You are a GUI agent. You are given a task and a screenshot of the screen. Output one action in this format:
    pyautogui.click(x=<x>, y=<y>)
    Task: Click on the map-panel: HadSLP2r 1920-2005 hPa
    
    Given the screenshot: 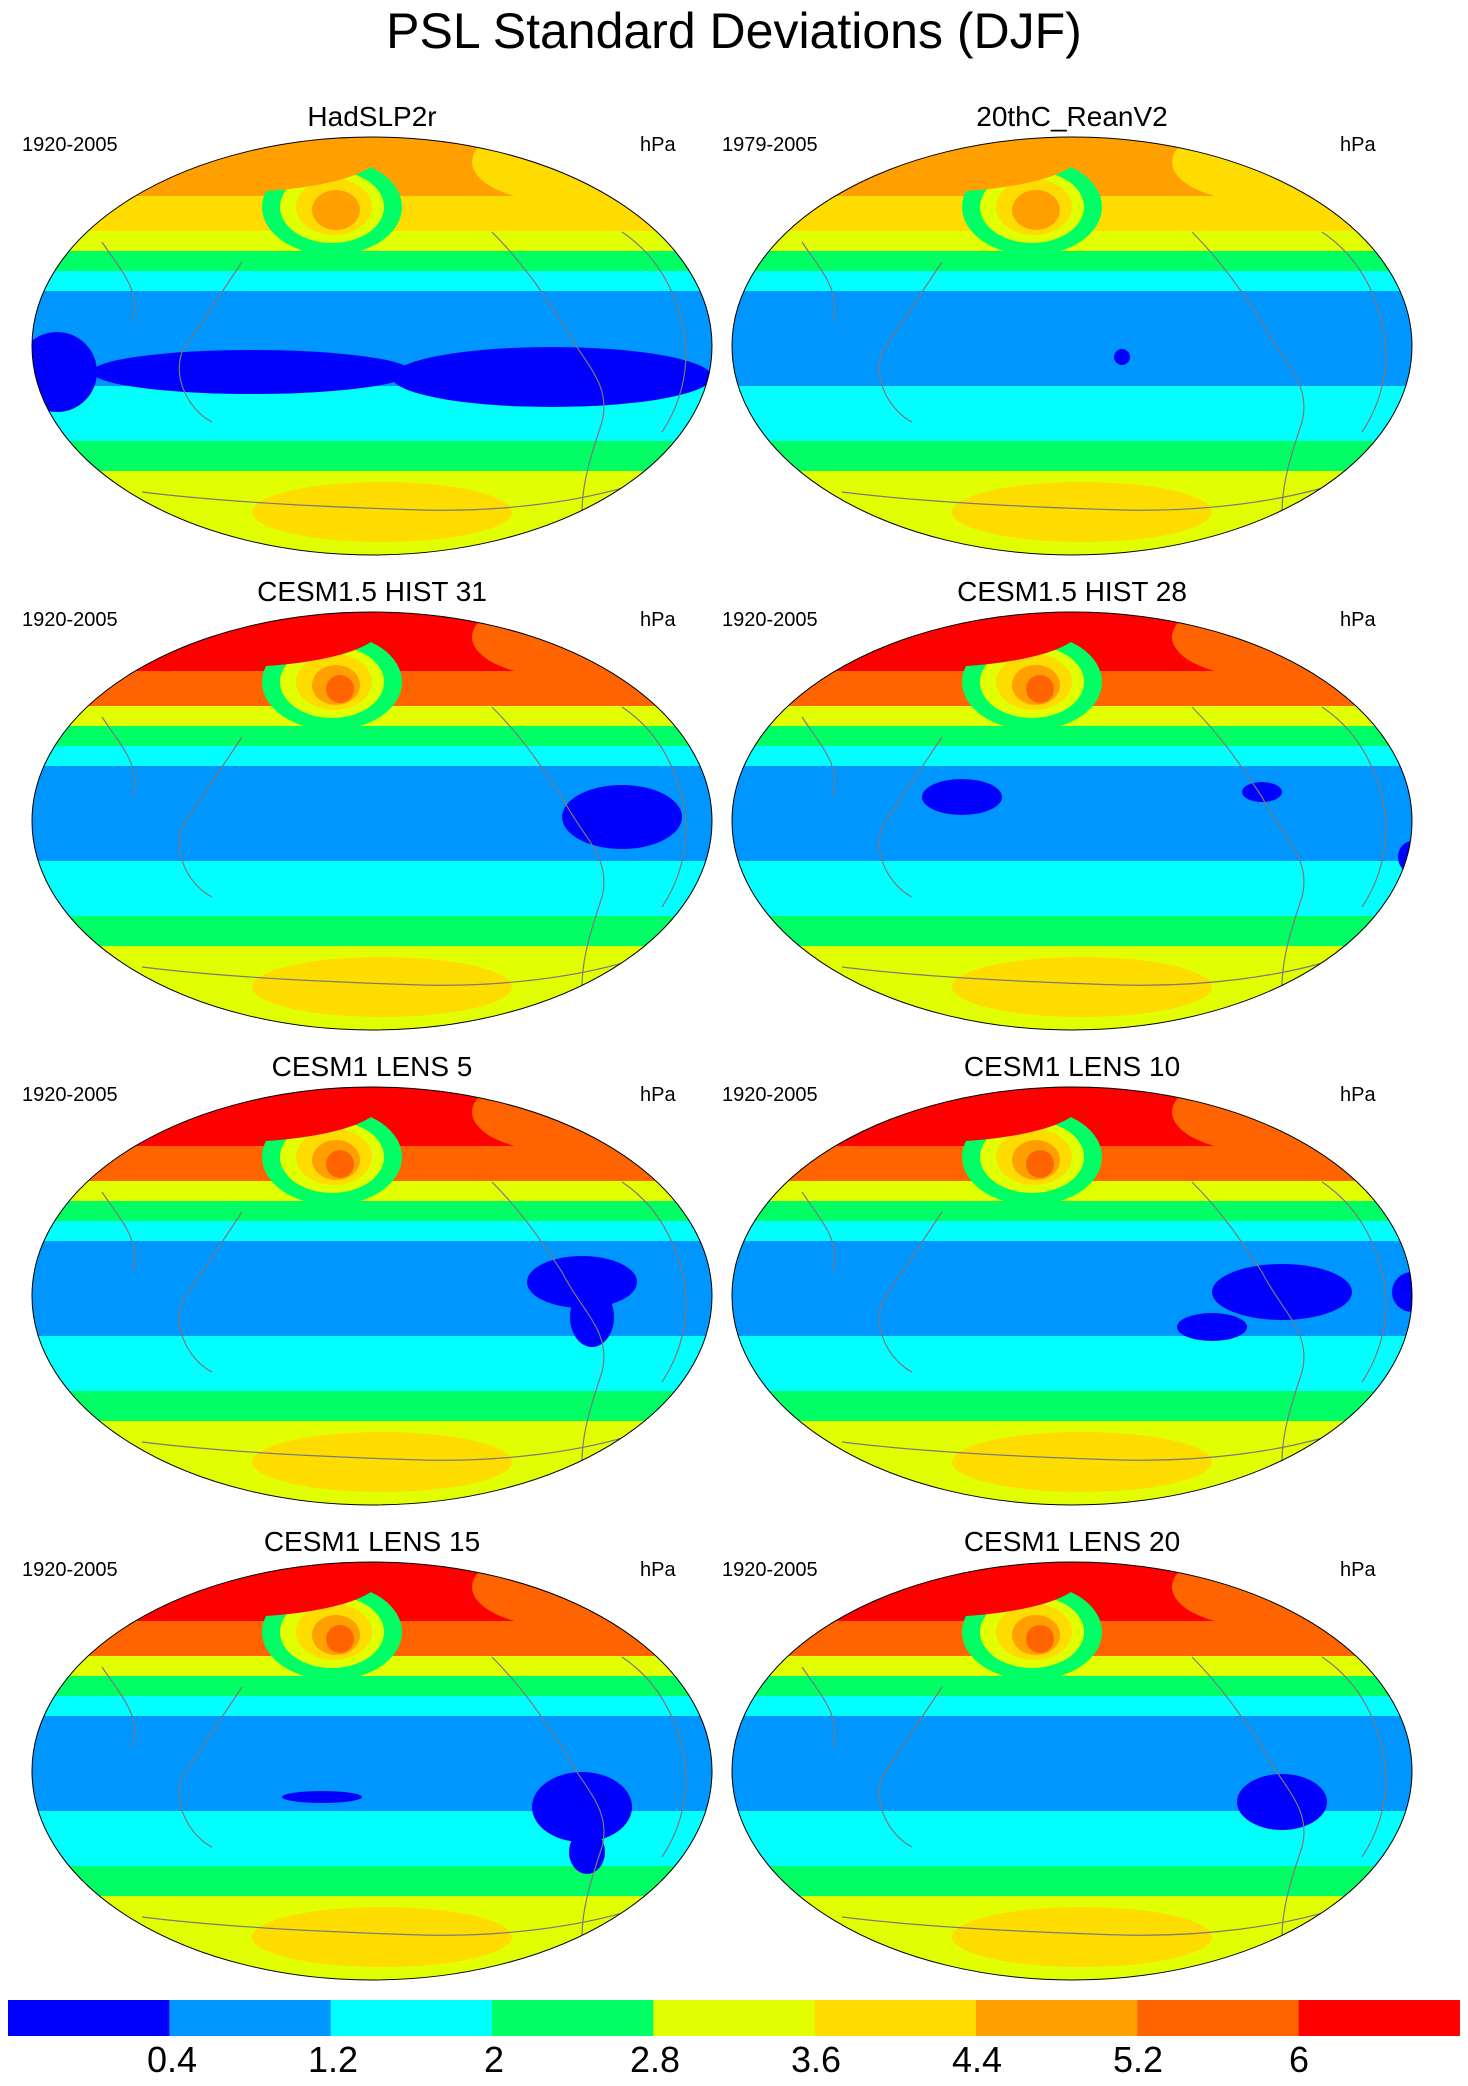 What is the action you would take?
    pyautogui.click(x=372, y=332)
    